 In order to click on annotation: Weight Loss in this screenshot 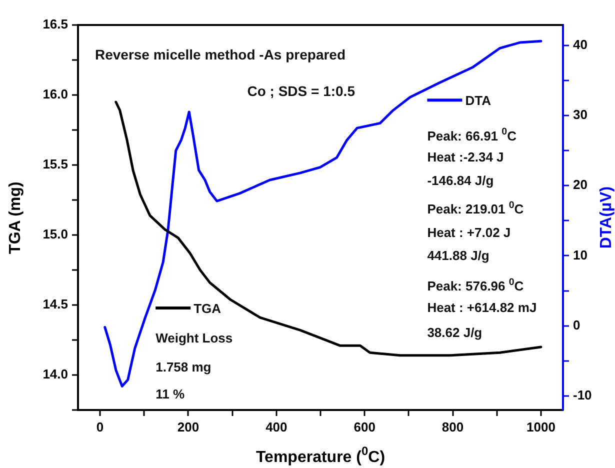, I will do `click(194, 338)`.